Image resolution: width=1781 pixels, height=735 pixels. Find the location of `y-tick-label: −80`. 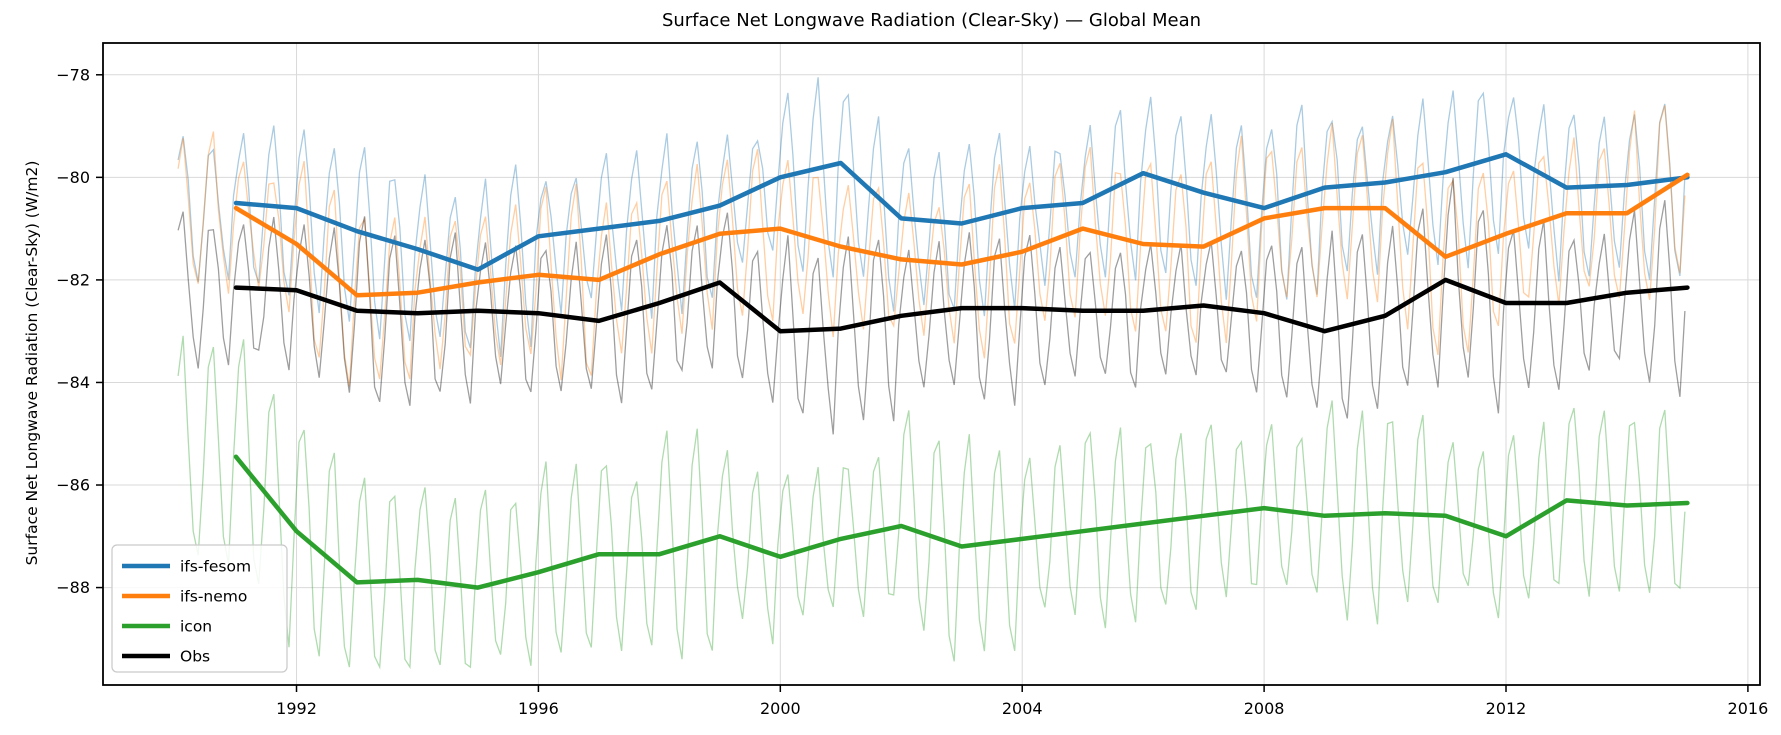

y-tick-label: −80 is located at coordinates (73, 177).